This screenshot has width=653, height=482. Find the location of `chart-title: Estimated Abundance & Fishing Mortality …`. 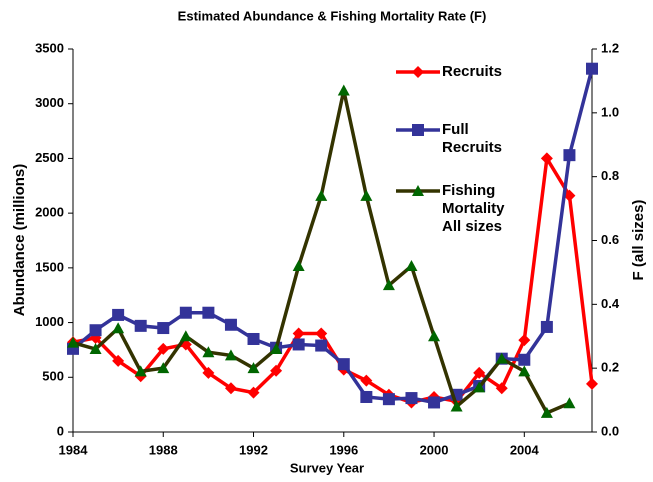

chart-title: Estimated Abundance & Fishing Mortality … is located at coordinates (332, 15).